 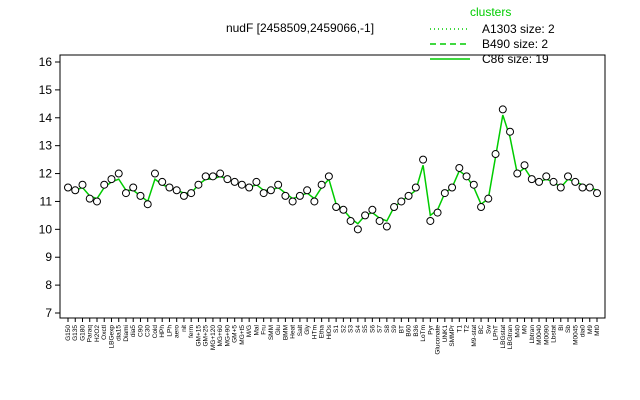 I want to click on x-tick-label: ferm, so click(x=191, y=331).